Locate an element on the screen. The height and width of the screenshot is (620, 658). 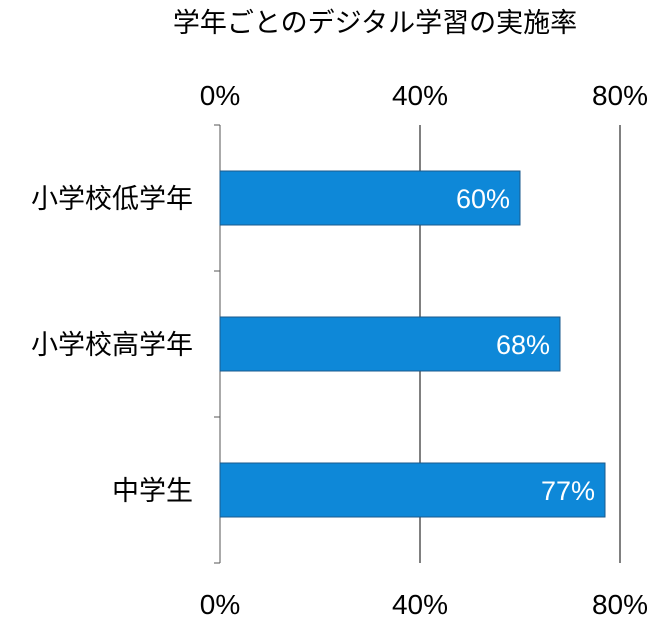
x-tick-label-bottom-2: 80% is located at coordinates (620, 604).